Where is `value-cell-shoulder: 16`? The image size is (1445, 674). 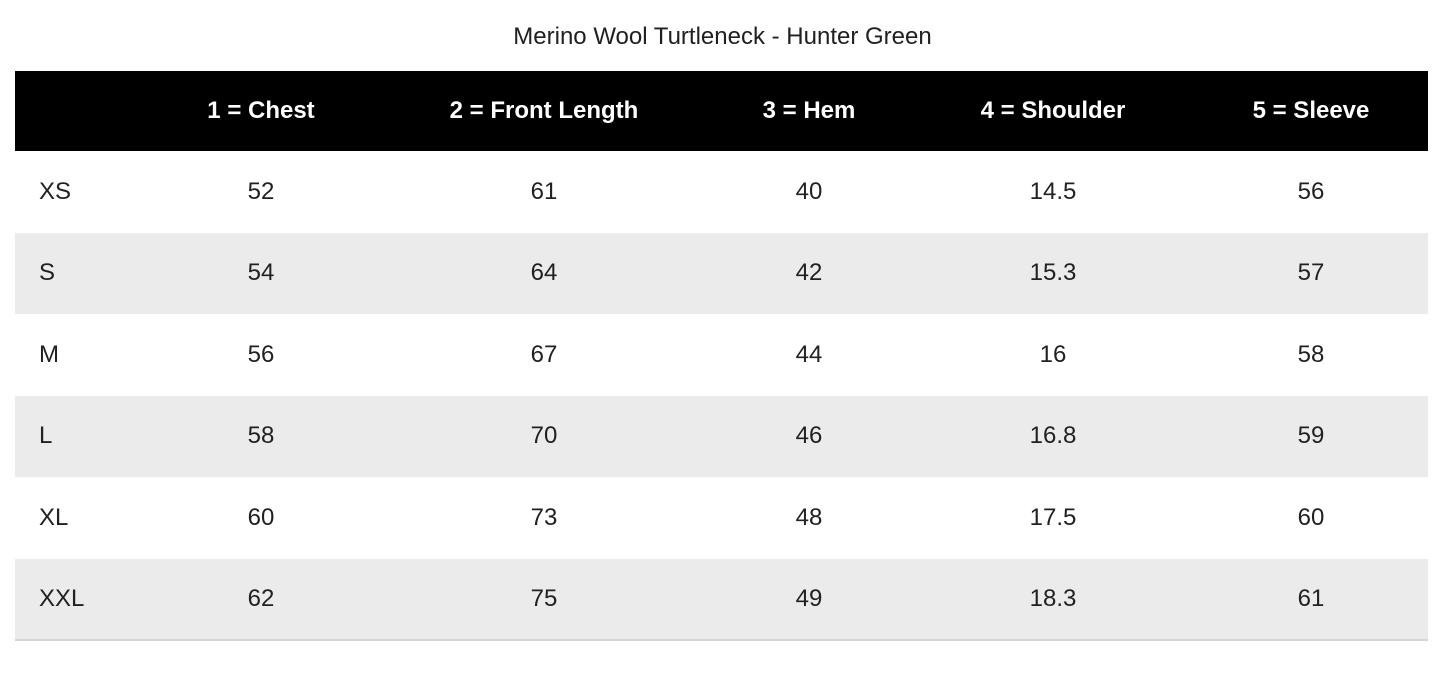
value-cell-shoulder: 16 is located at coordinates (1053, 354).